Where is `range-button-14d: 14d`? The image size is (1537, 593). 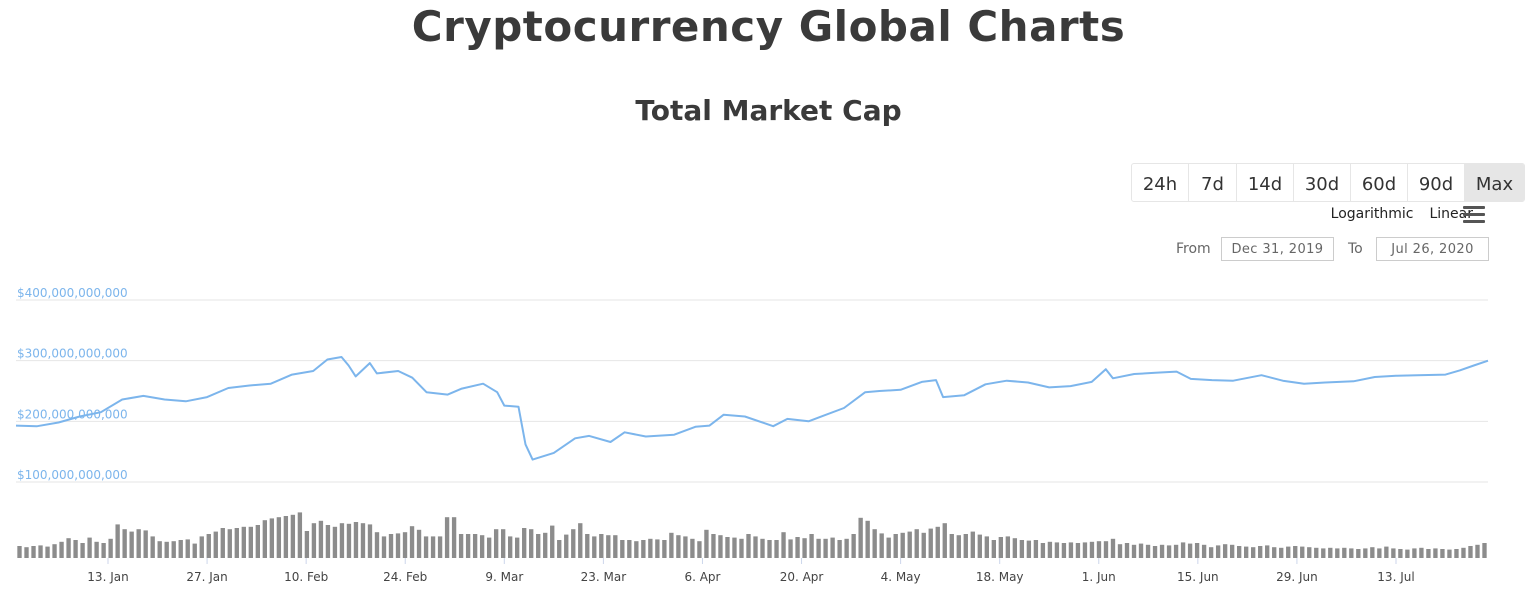 range-button-14d: 14d is located at coordinates (1264, 182).